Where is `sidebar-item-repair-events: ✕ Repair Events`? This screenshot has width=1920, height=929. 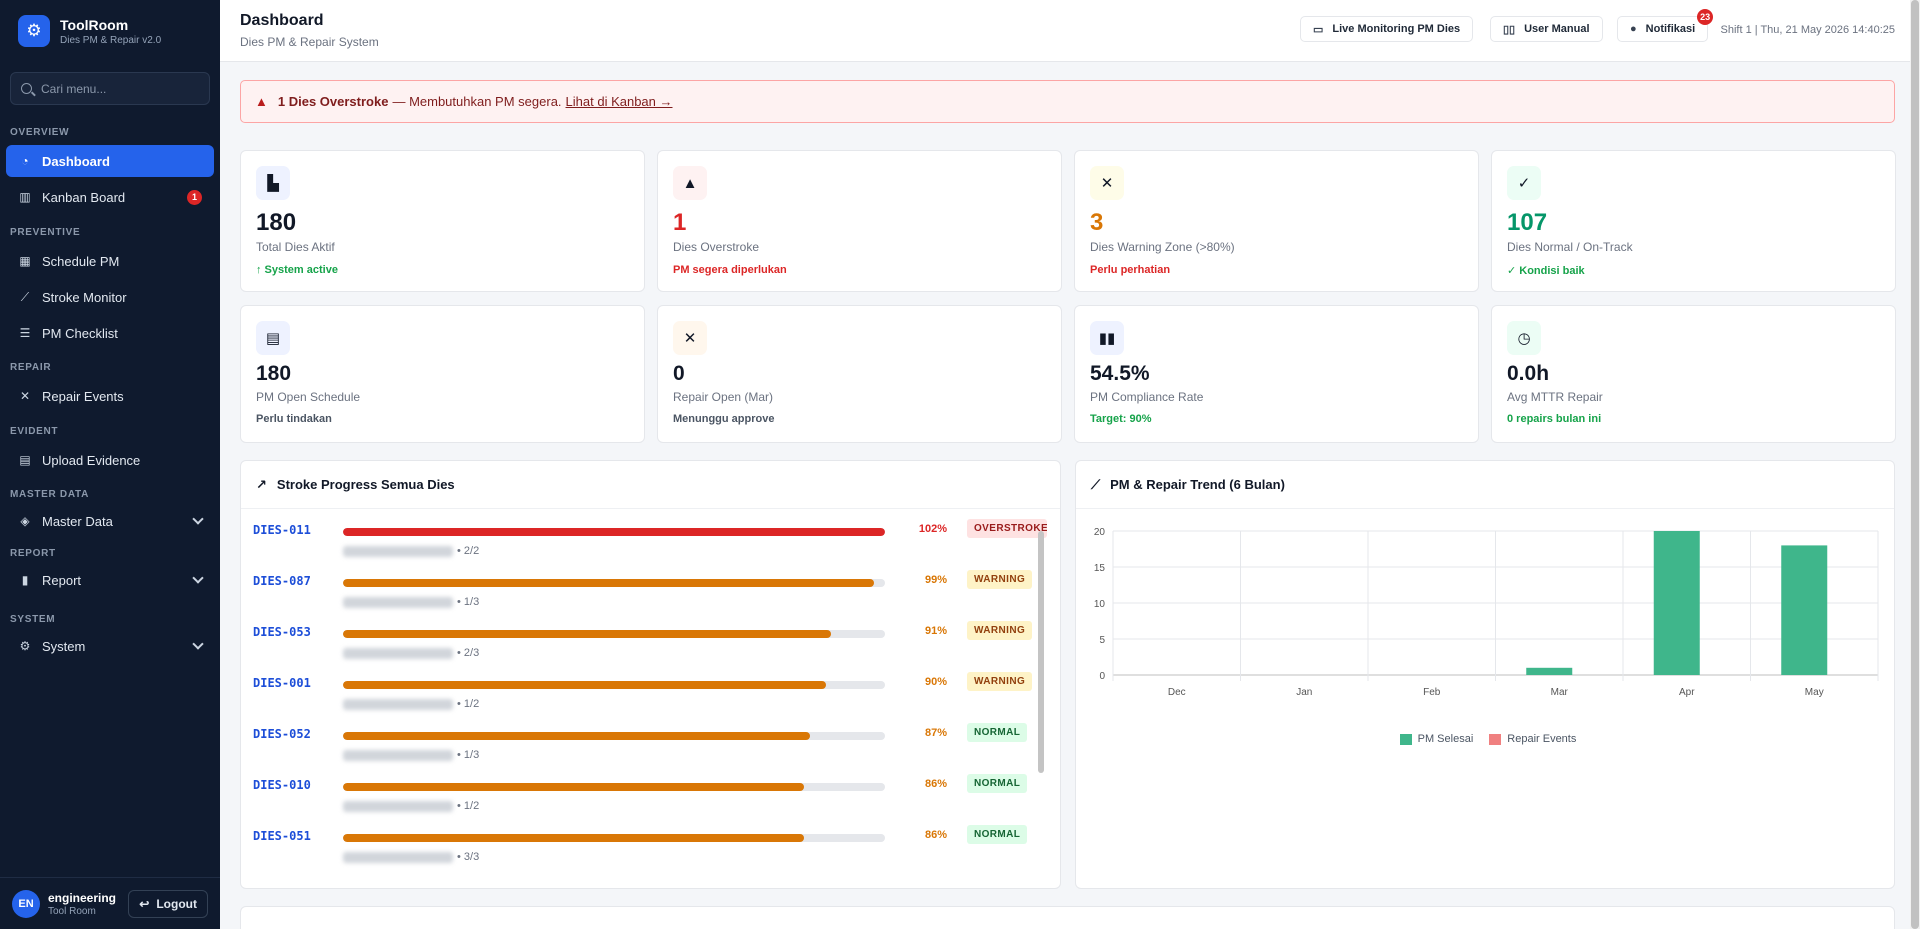
sidebar-item-repair-events: ✕ Repair Events is located at coordinates (110, 396).